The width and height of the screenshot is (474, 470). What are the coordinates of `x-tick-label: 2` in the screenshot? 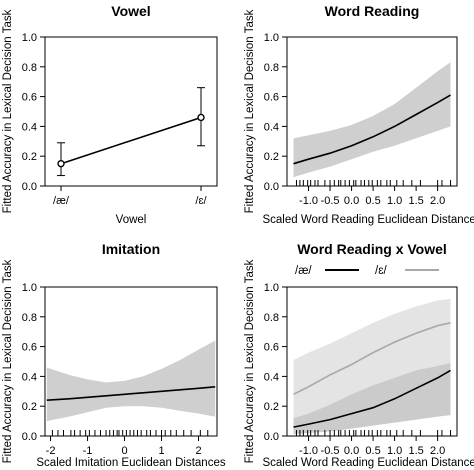 It's located at (198, 451).